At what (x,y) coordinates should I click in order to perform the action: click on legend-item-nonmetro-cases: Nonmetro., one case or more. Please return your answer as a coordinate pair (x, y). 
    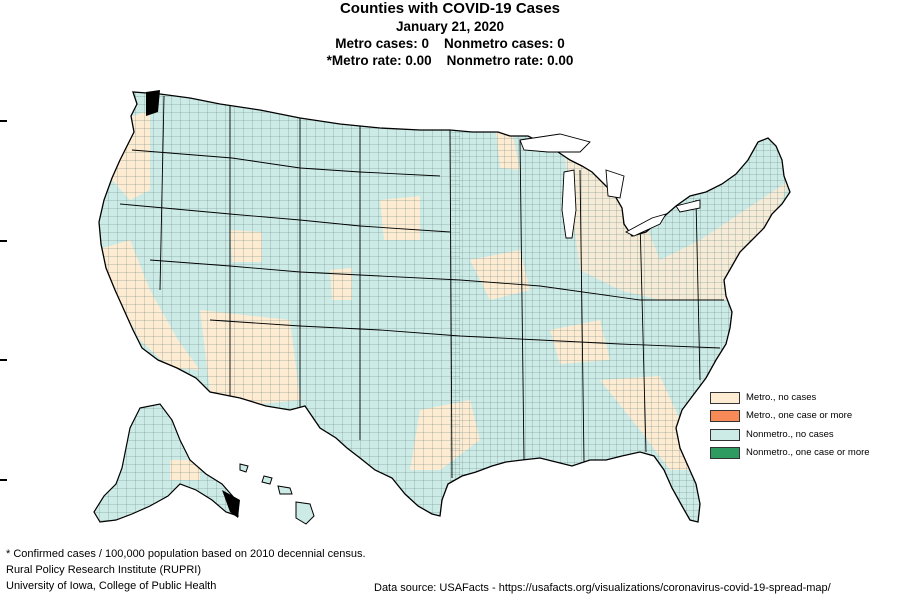
    Looking at the image, I should click on (800, 453).